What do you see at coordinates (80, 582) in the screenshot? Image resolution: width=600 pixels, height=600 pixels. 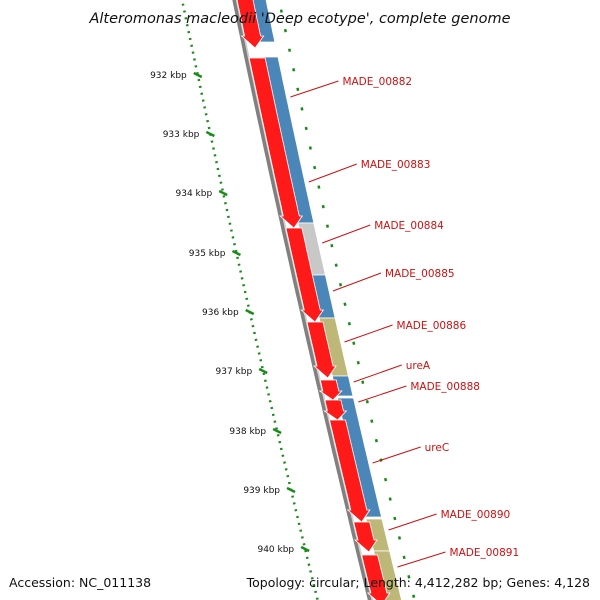 I see `accession-text: Accession: NC_011138` at bounding box center [80, 582].